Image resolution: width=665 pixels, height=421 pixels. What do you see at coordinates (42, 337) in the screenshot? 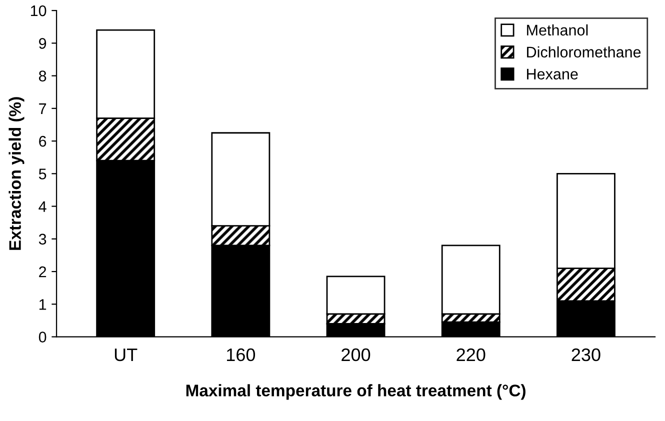
I see `y-tick-label: 0` at bounding box center [42, 337].